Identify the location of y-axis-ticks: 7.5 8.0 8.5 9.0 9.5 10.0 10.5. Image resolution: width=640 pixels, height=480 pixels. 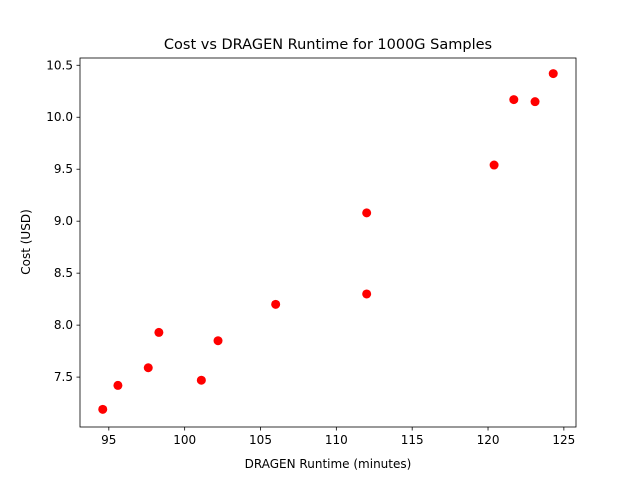
(63, 221).